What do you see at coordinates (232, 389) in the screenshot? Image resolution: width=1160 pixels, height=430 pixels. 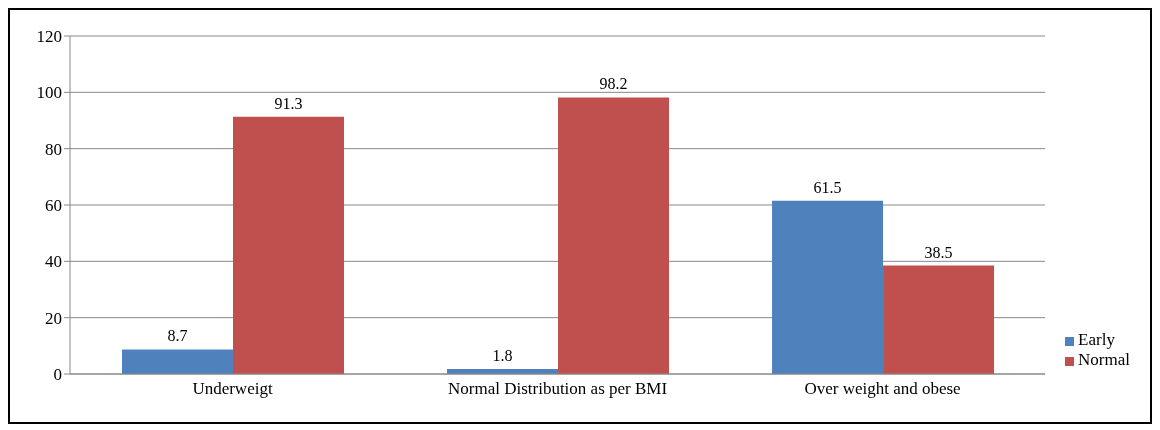 I see `x-tick-label: Underweigt` at bounding box center [232, 389].